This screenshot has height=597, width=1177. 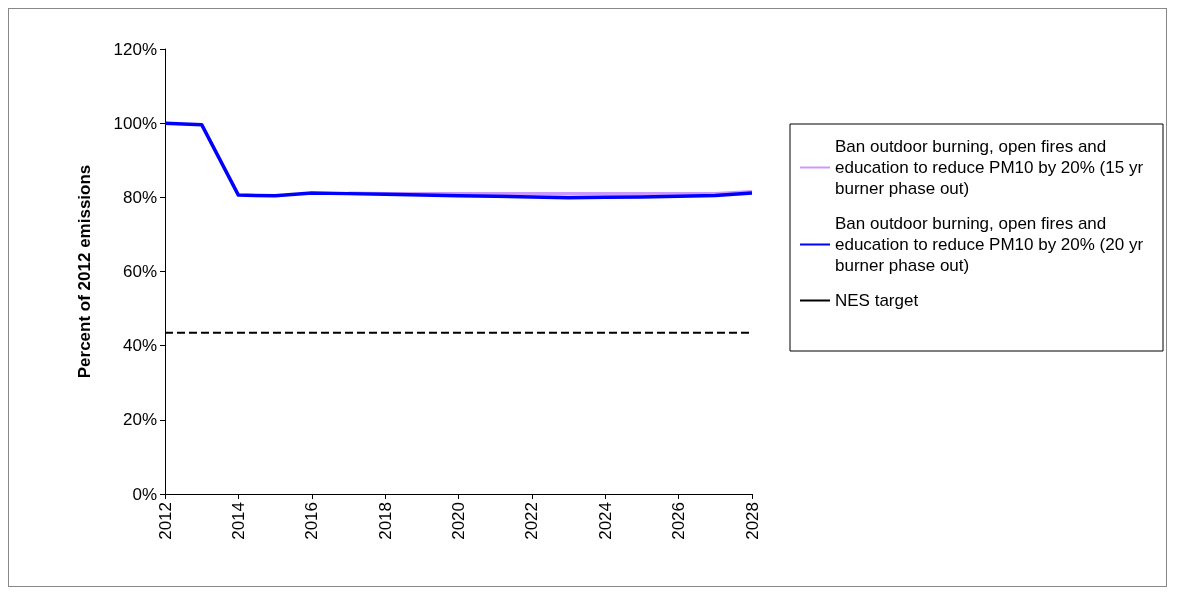 What do you see at coordinates (135, 49) in the screenshot?
I see `y-tick-label: 120%` at bounding box center [135, 49].